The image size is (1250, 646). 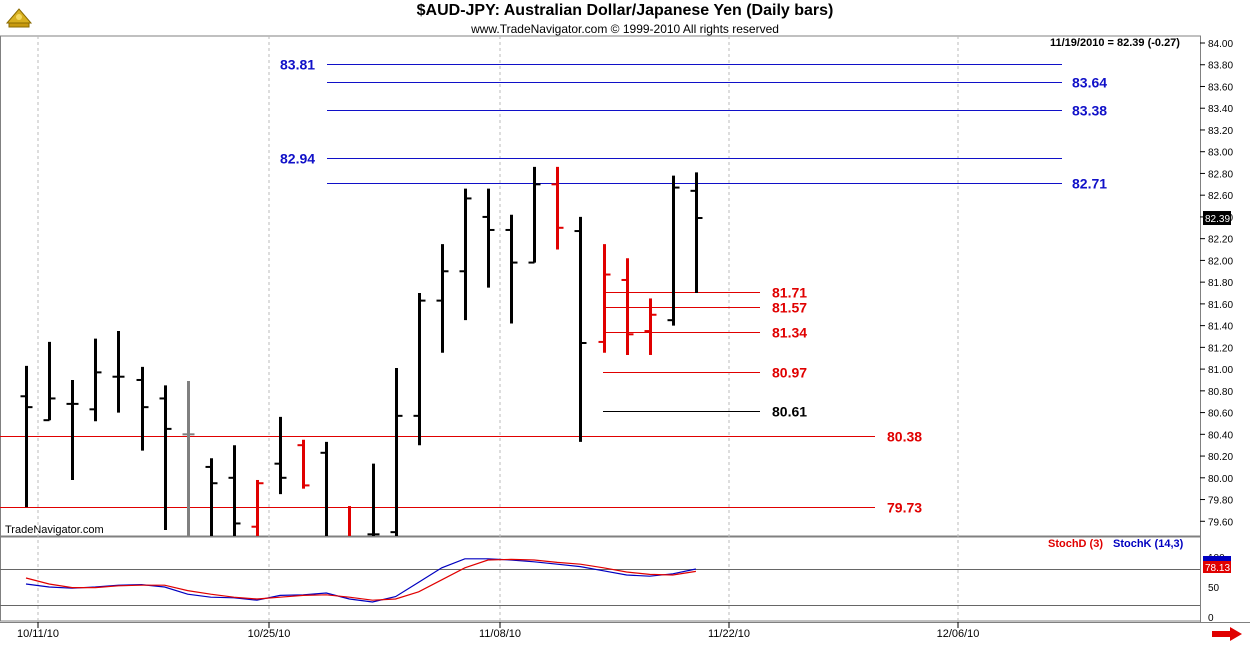 I want to click on date-axis: 10/11/10 10/25/10 11/08/10 11/22/10 12/06/10, so click(x=498, y=631).